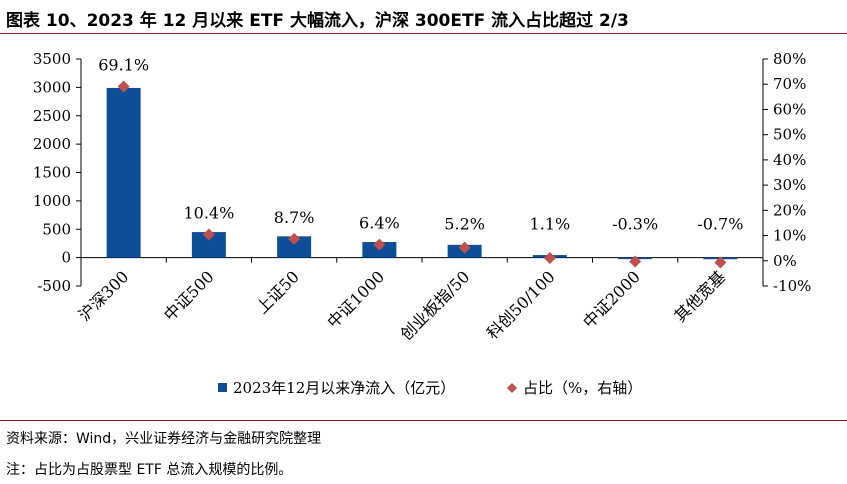 This screenshot has width=847, height=484. What do you see at coordinates (423, 420) in the screenshot?
I see `footer-rule` at bounding box center [423, 420].